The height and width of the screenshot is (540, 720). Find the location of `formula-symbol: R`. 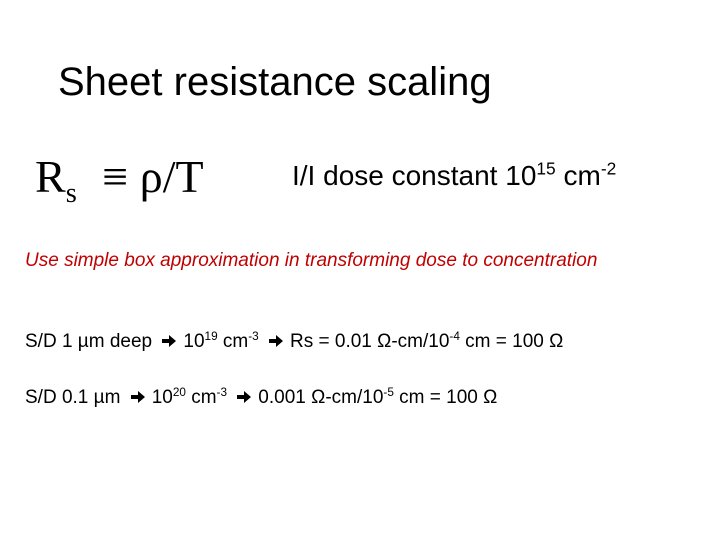

formula-symbol: R is located at coordinates (50, 176).